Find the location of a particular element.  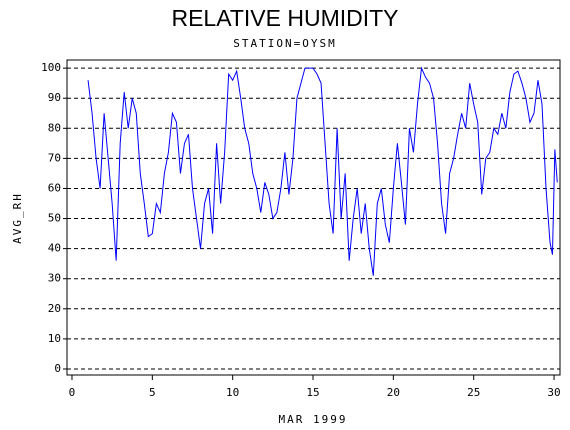

x-axis-label: MAR 1999 is located at coordinates (313, 419).